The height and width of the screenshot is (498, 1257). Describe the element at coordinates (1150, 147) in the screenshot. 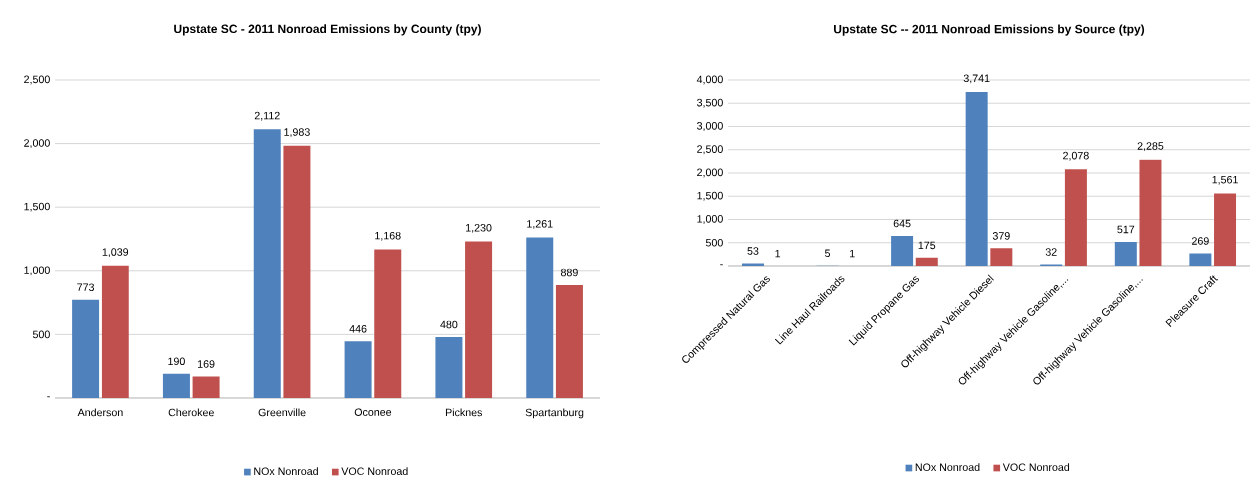

I see `data-label: 2,285` at that location.